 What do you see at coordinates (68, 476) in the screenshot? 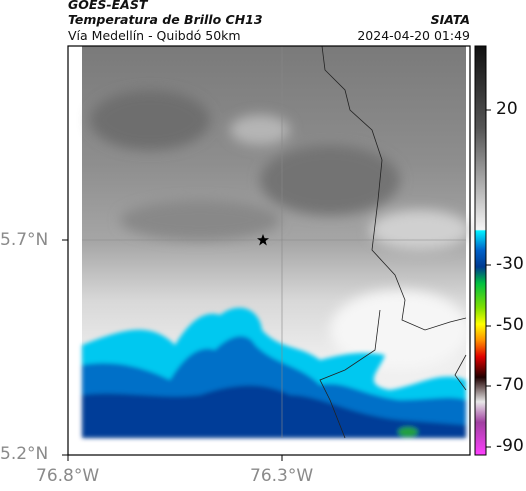
I see `lon-label: 76.8°W` at bounding box center [68, 476].